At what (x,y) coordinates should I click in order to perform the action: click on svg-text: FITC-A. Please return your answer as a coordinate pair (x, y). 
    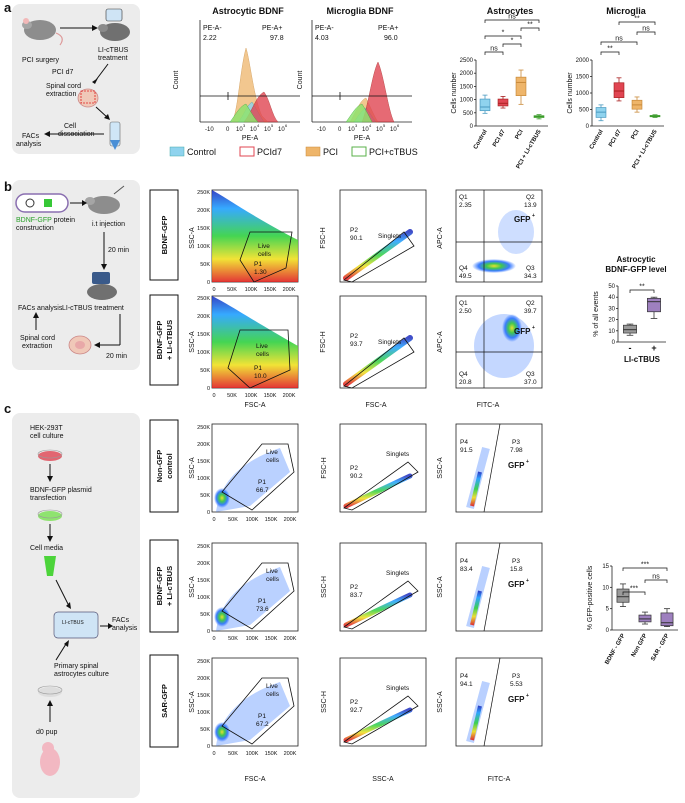
    Looking at the image, I should click on (499, 779).